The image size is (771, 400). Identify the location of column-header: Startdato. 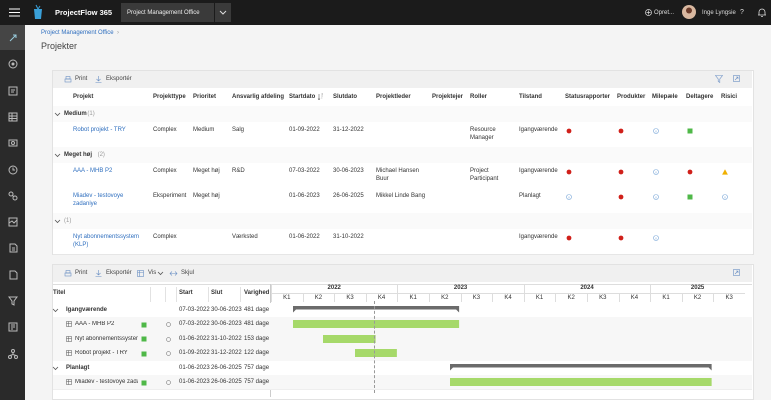
(302, 97).